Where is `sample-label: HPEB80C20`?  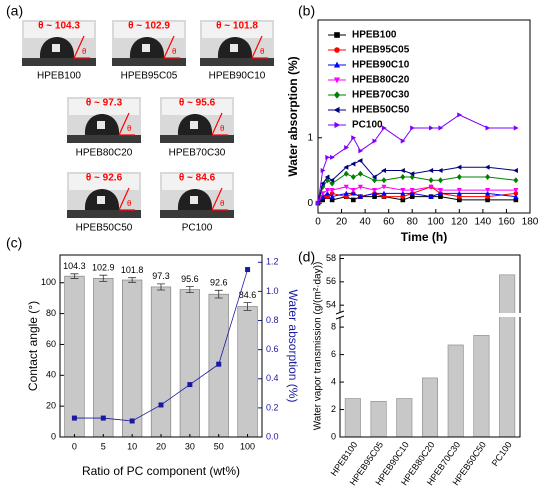 sample-label: HPEB80C20 is located at coordinates (104, 153).